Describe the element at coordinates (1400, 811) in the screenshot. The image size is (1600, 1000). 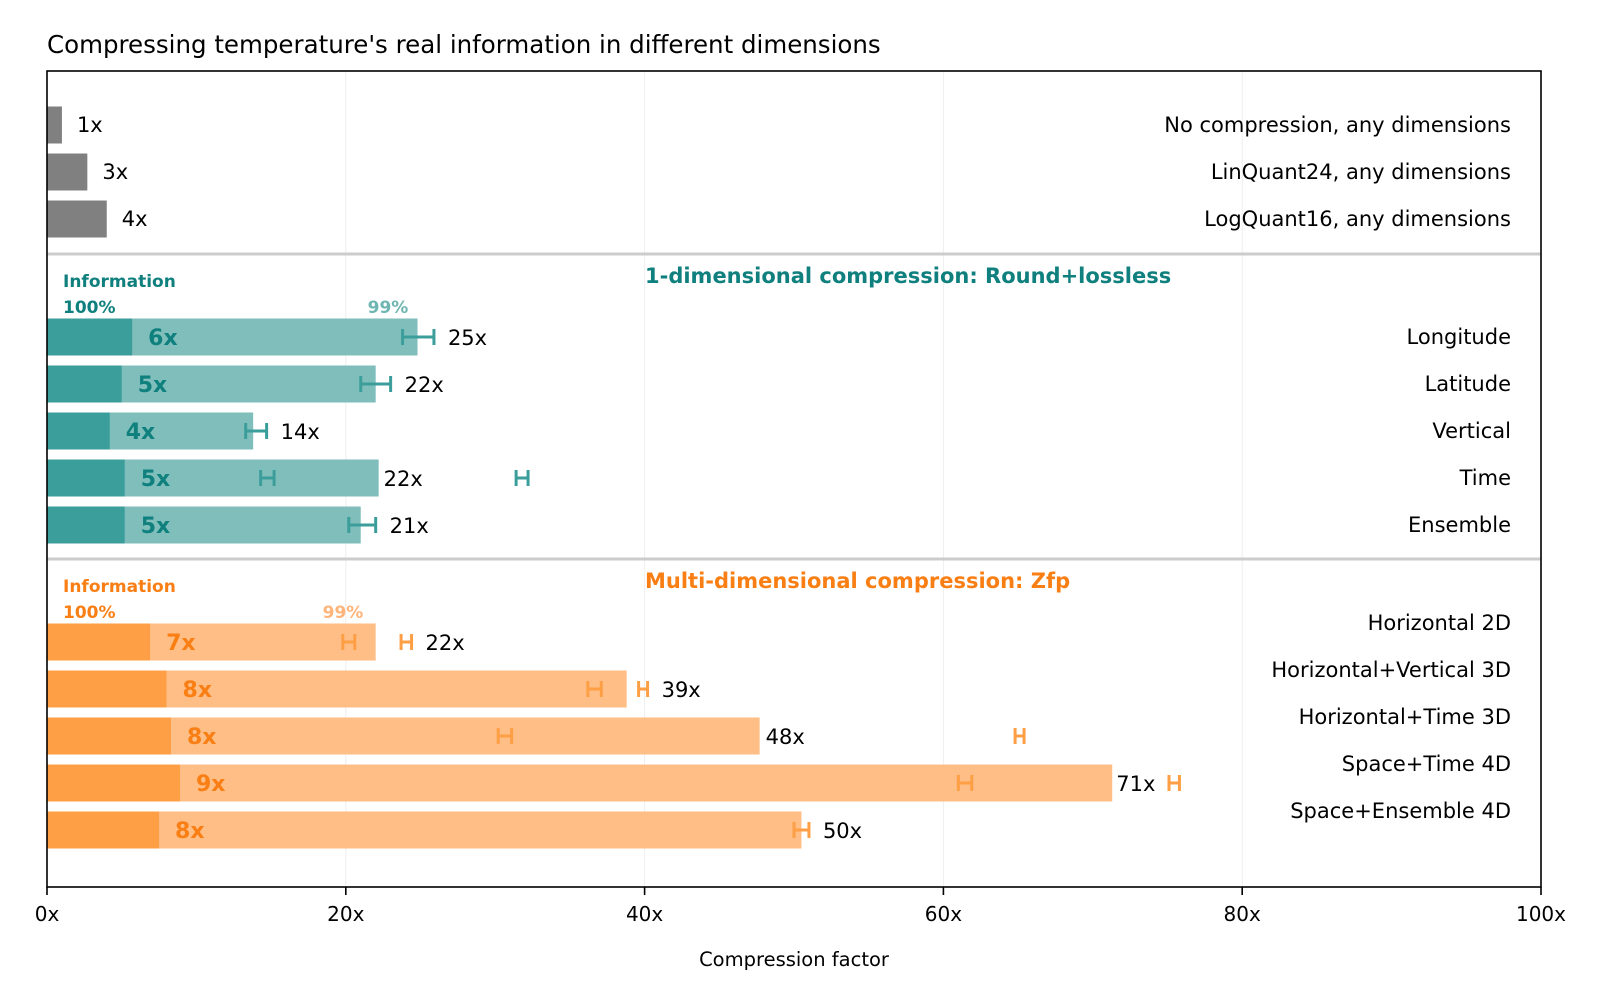
I see `row-label: Space+Ensemble 4D` at that location.